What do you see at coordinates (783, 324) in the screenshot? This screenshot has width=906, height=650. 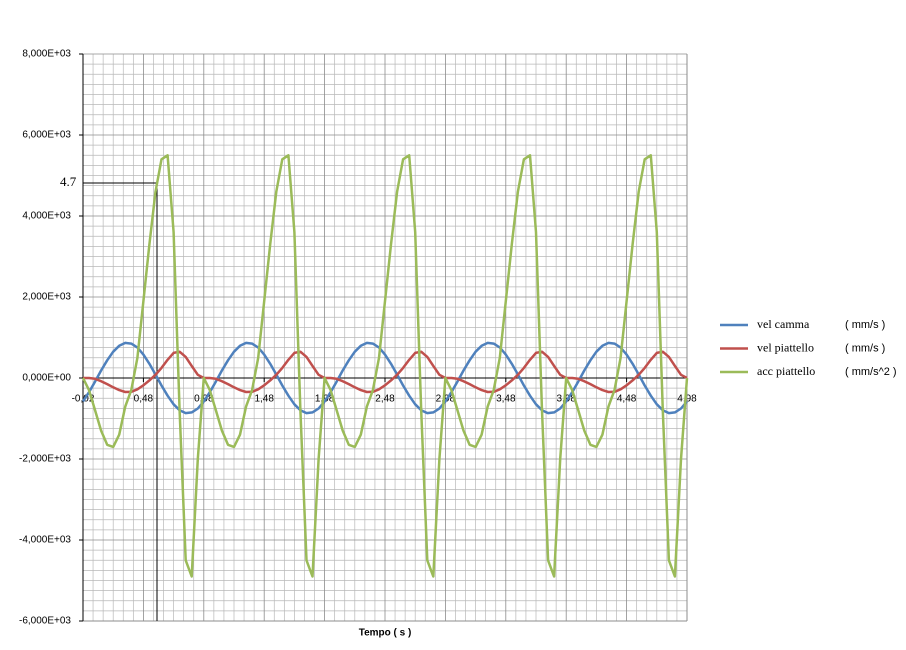 I see `legend-label: vel camma` at bounding box center [783, 324].